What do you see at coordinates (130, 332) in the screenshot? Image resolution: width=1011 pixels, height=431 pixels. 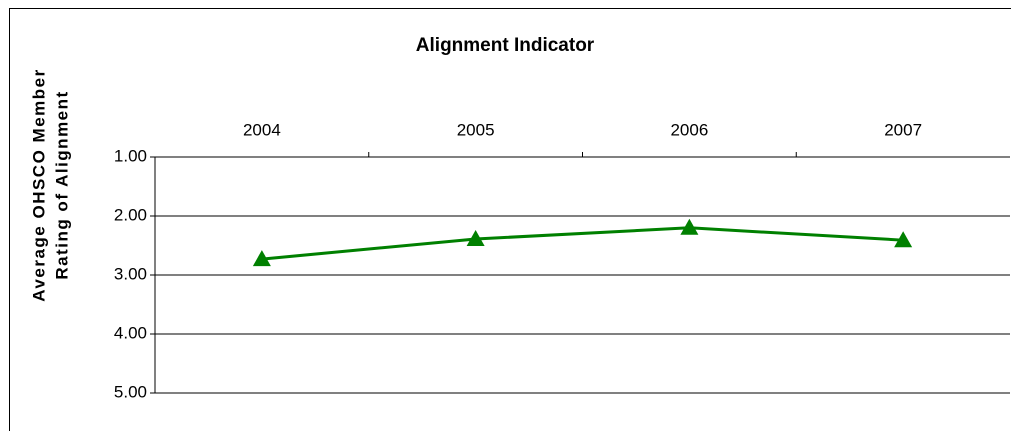 I see `y-tick-label: 4.00` at bounding box center [130, 332].